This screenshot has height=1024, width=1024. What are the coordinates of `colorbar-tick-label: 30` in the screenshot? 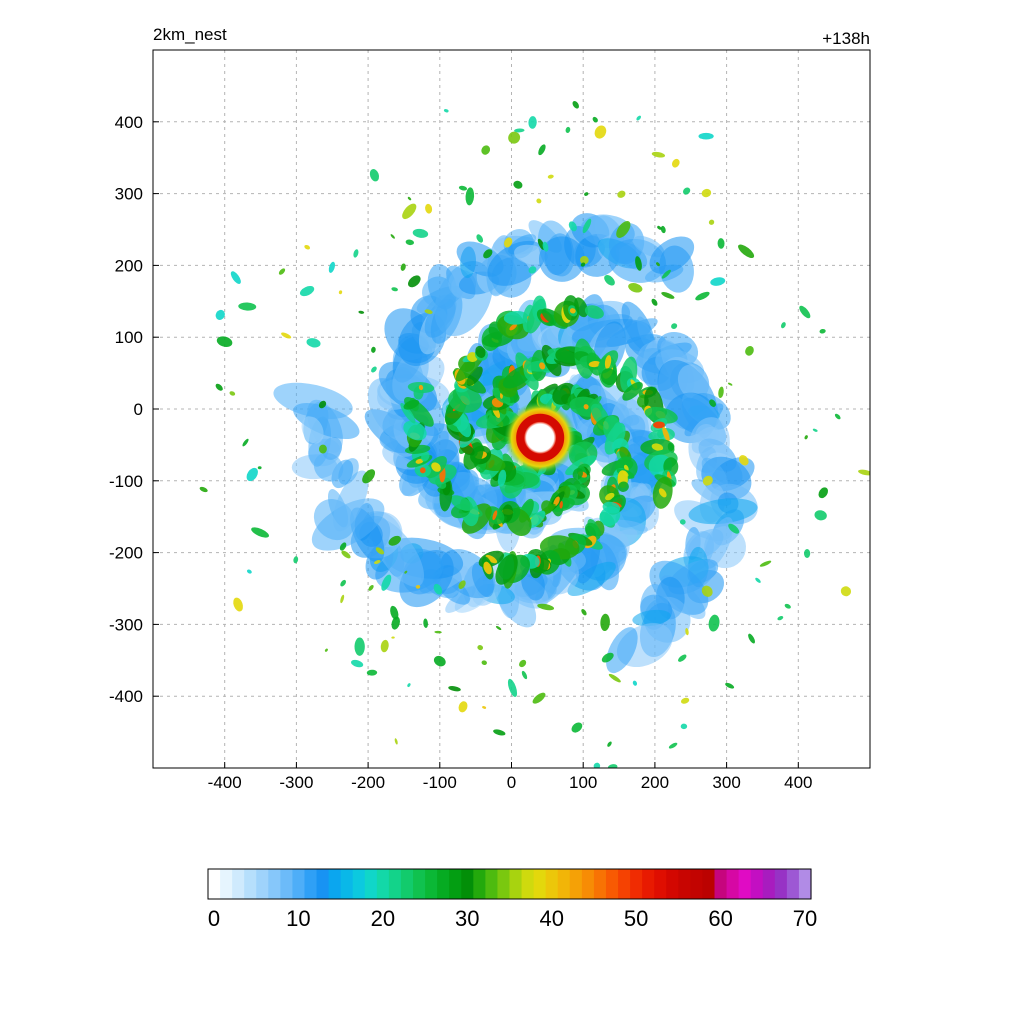 It's located at (467, 918).